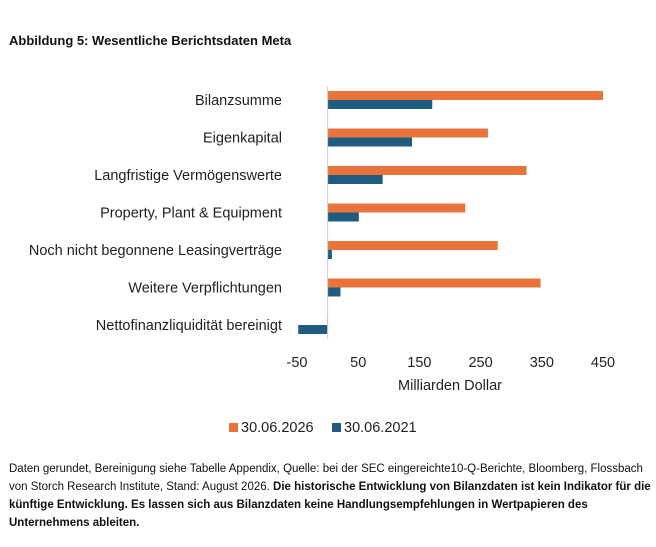 The image size is (656, 547). Describe the element at coordinates (412, 245) in the screenshot. I see `bar-30.06.2026-Noch nicht begonnene Leasingverträge` at that location.